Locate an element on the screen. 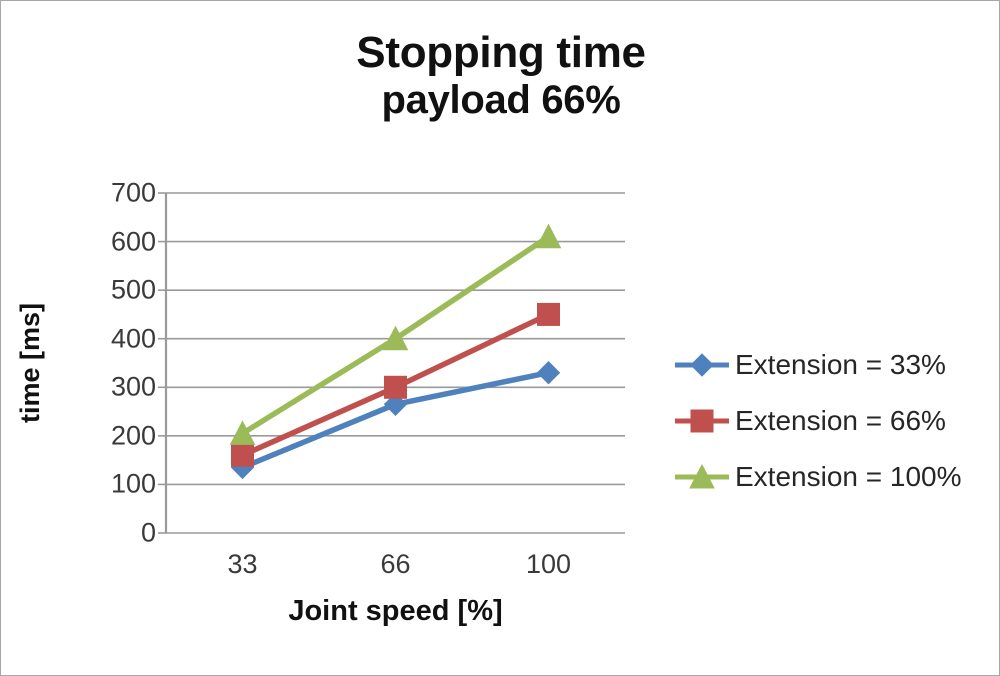 The width and height of the screenshot is (1000, 676). legend-marker-diamond-icon is located at coordinates (702, 365).